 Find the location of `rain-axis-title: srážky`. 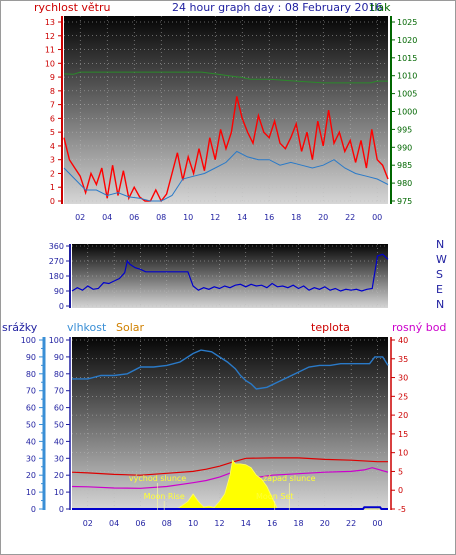

rain-axis-title: srážky is located at coordinates (20, 327).